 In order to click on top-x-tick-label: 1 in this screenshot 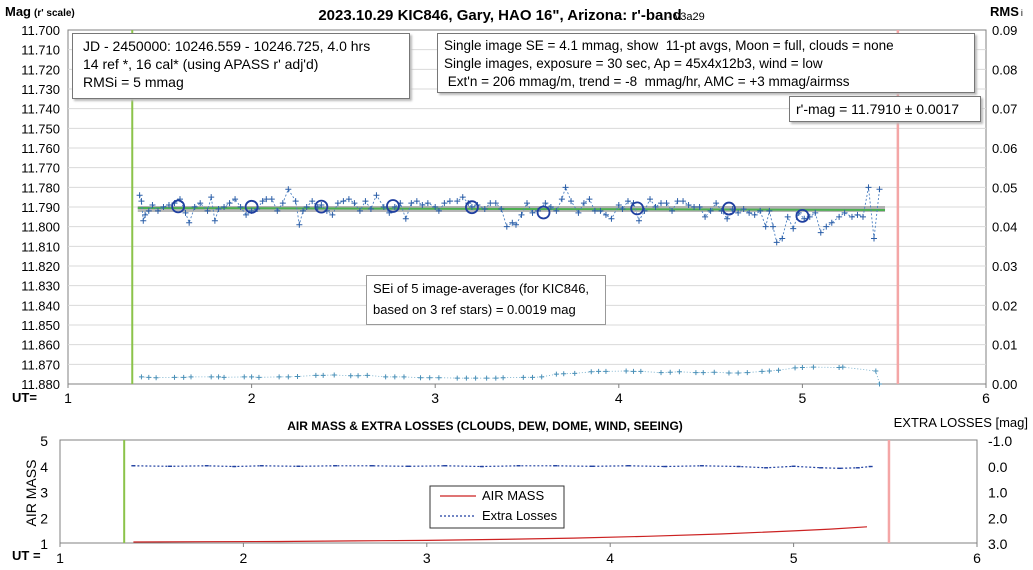, I will do `click(68, 398)`.